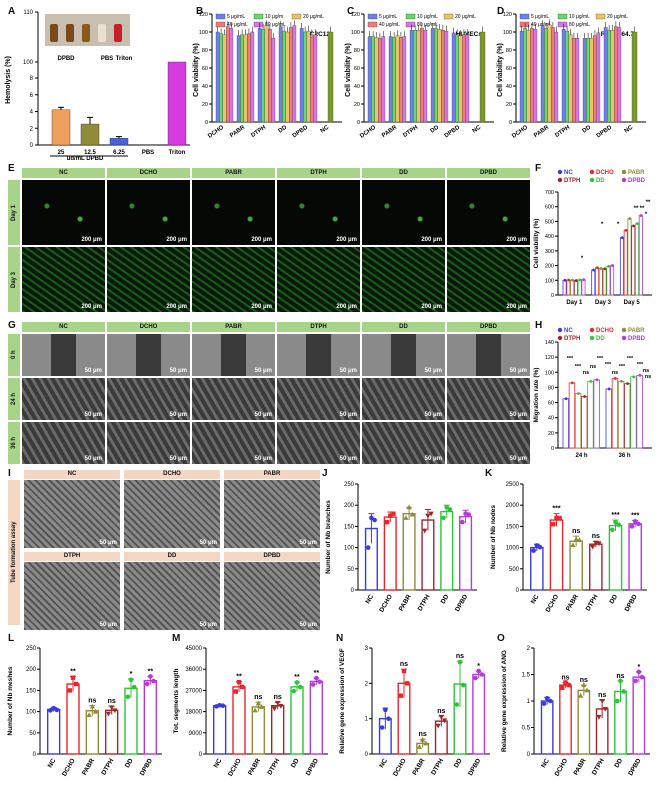 Image resolution: width=657 pixels, height=803 pixels. Describe the element at coordinates (107, 59) in the screenshot. I see `photo-label: PBS` at that location.